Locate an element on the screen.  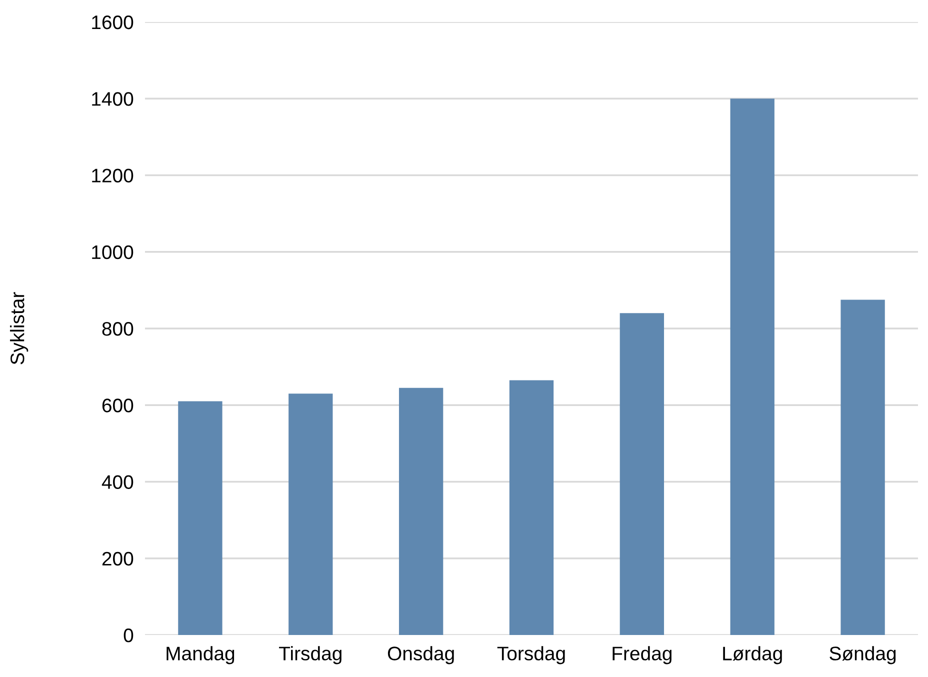
x-tick-label: Søndag is located at coordinates (863, 655).